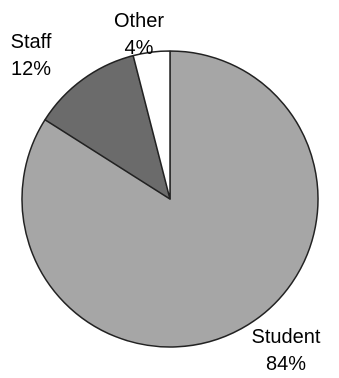 Image resolution: width=339 pixels, height=378 pixels. I want to click on slice-label-staff-percent: 12%, so click(31, 69).